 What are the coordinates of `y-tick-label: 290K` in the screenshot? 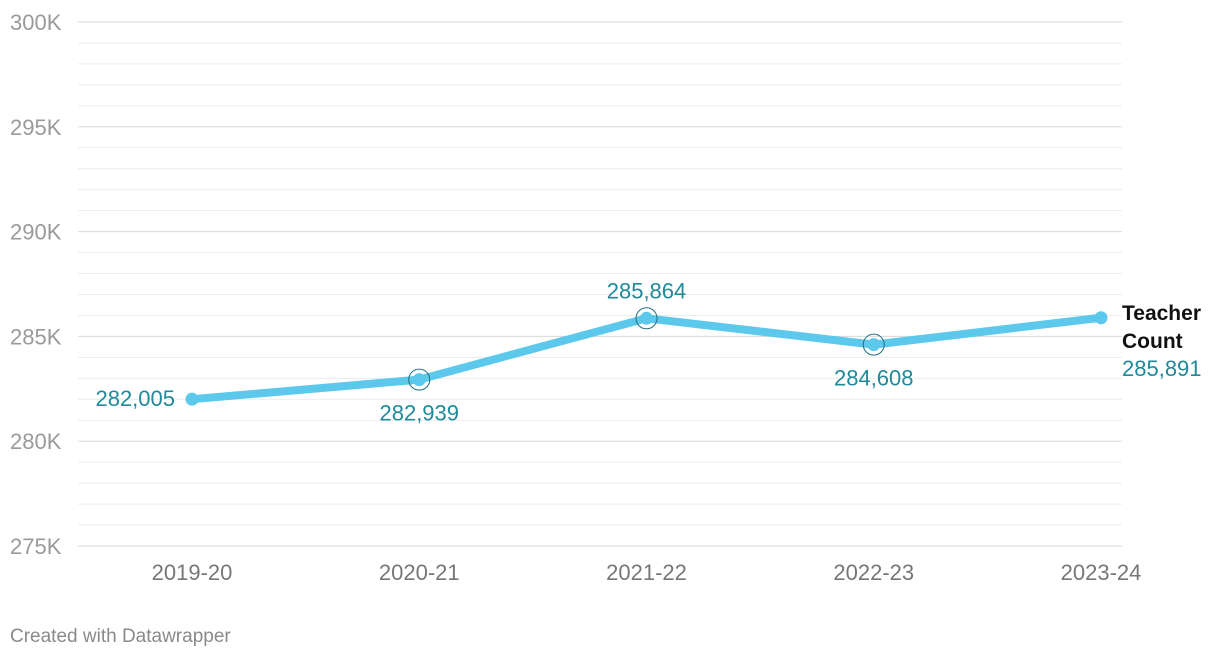 It's located at (36, 232).